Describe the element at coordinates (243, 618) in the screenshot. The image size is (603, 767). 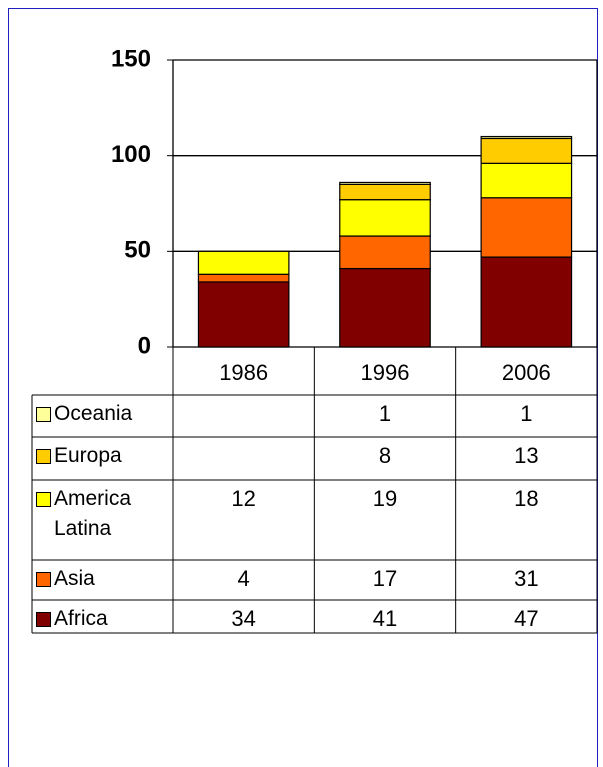
I see `table-value: 34` at that location.